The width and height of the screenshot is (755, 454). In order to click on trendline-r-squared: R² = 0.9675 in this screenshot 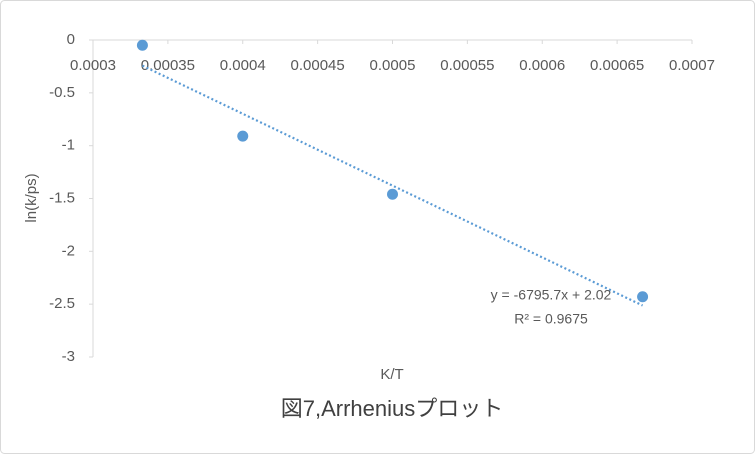, I will do `click(551, 319)`.